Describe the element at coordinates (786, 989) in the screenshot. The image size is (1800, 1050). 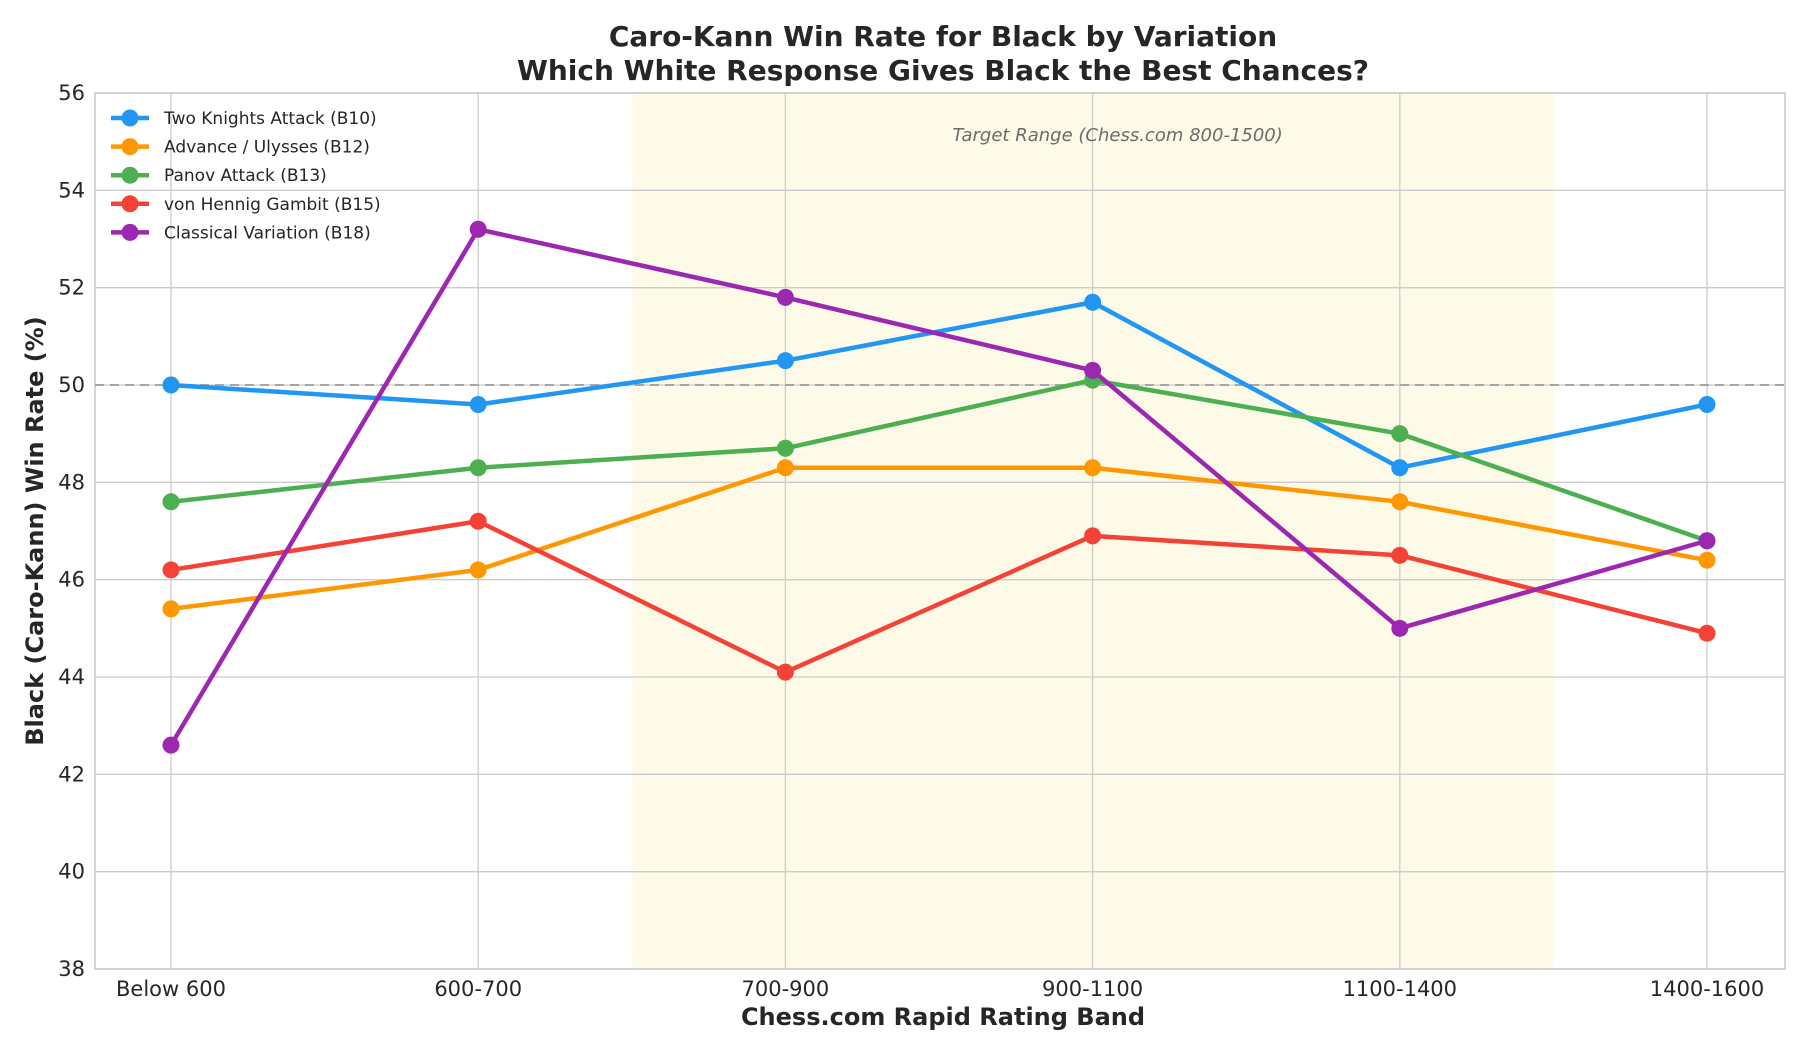
I see `x-tick-label: 700-900` at that location.